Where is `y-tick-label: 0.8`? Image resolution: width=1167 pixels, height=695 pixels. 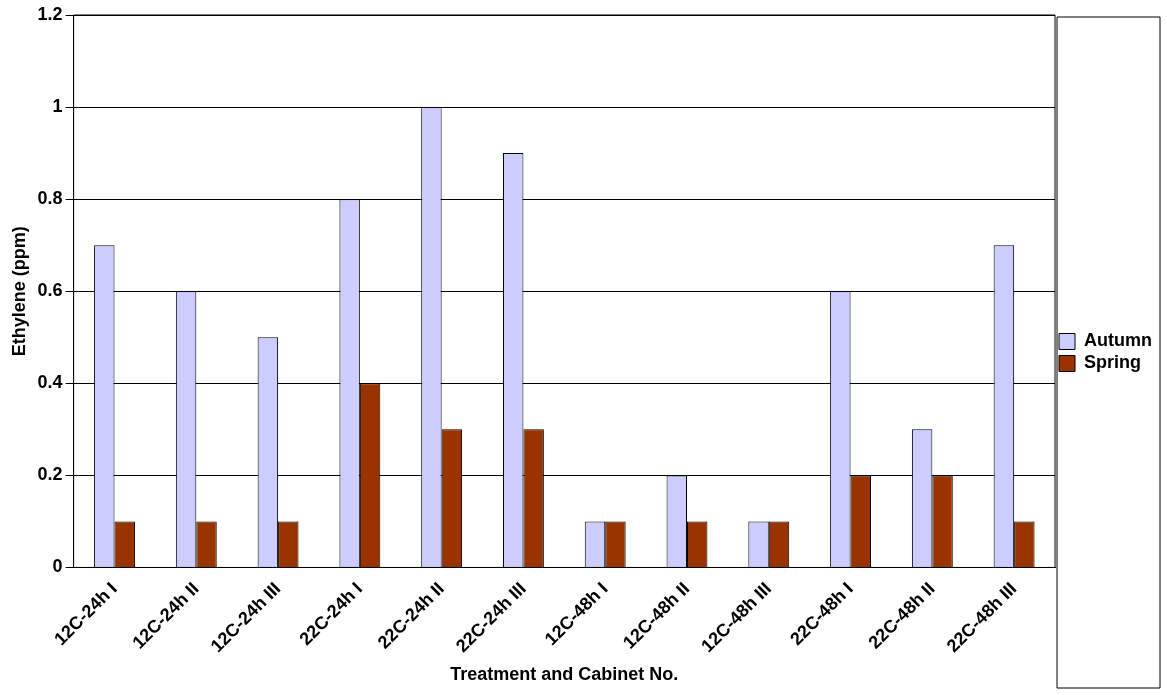
y-tick-label: 0.8 is located at coordinates (50, 198).